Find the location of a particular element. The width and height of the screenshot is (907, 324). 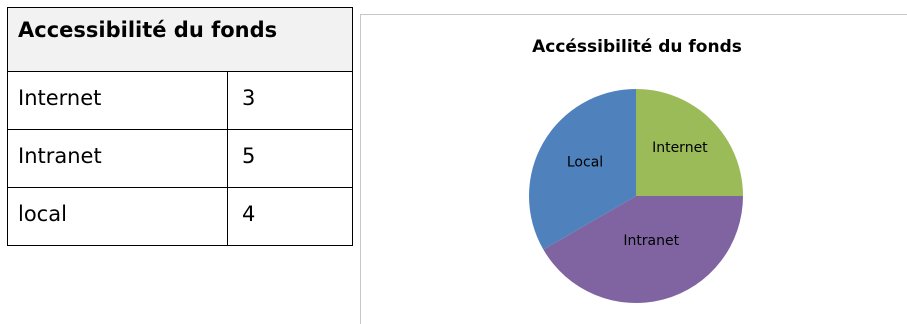

table-row: Intranet 5 is located at coordinates (180, 158).